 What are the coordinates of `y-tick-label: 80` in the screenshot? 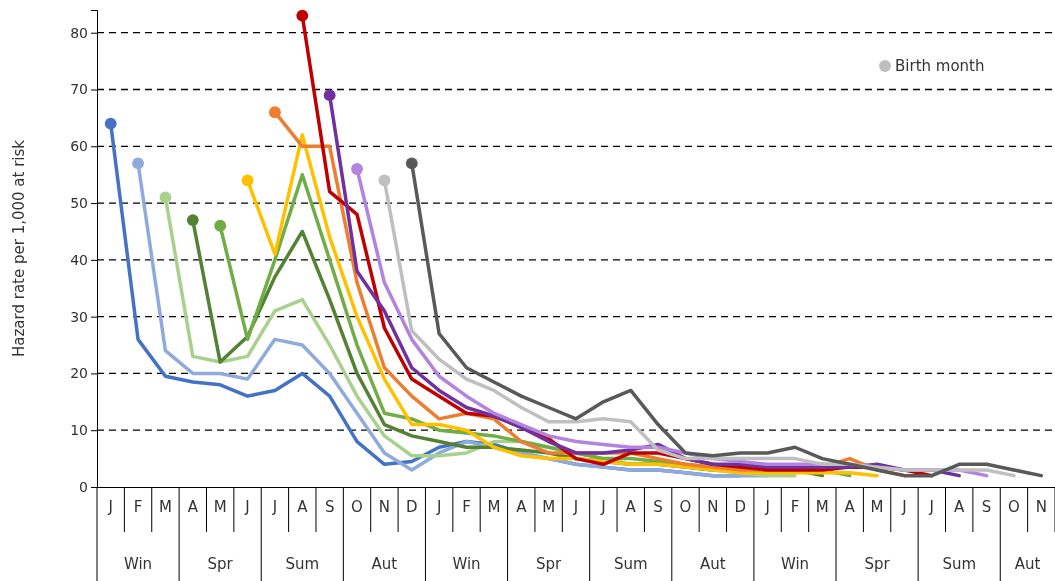 It's located at (79, 32).